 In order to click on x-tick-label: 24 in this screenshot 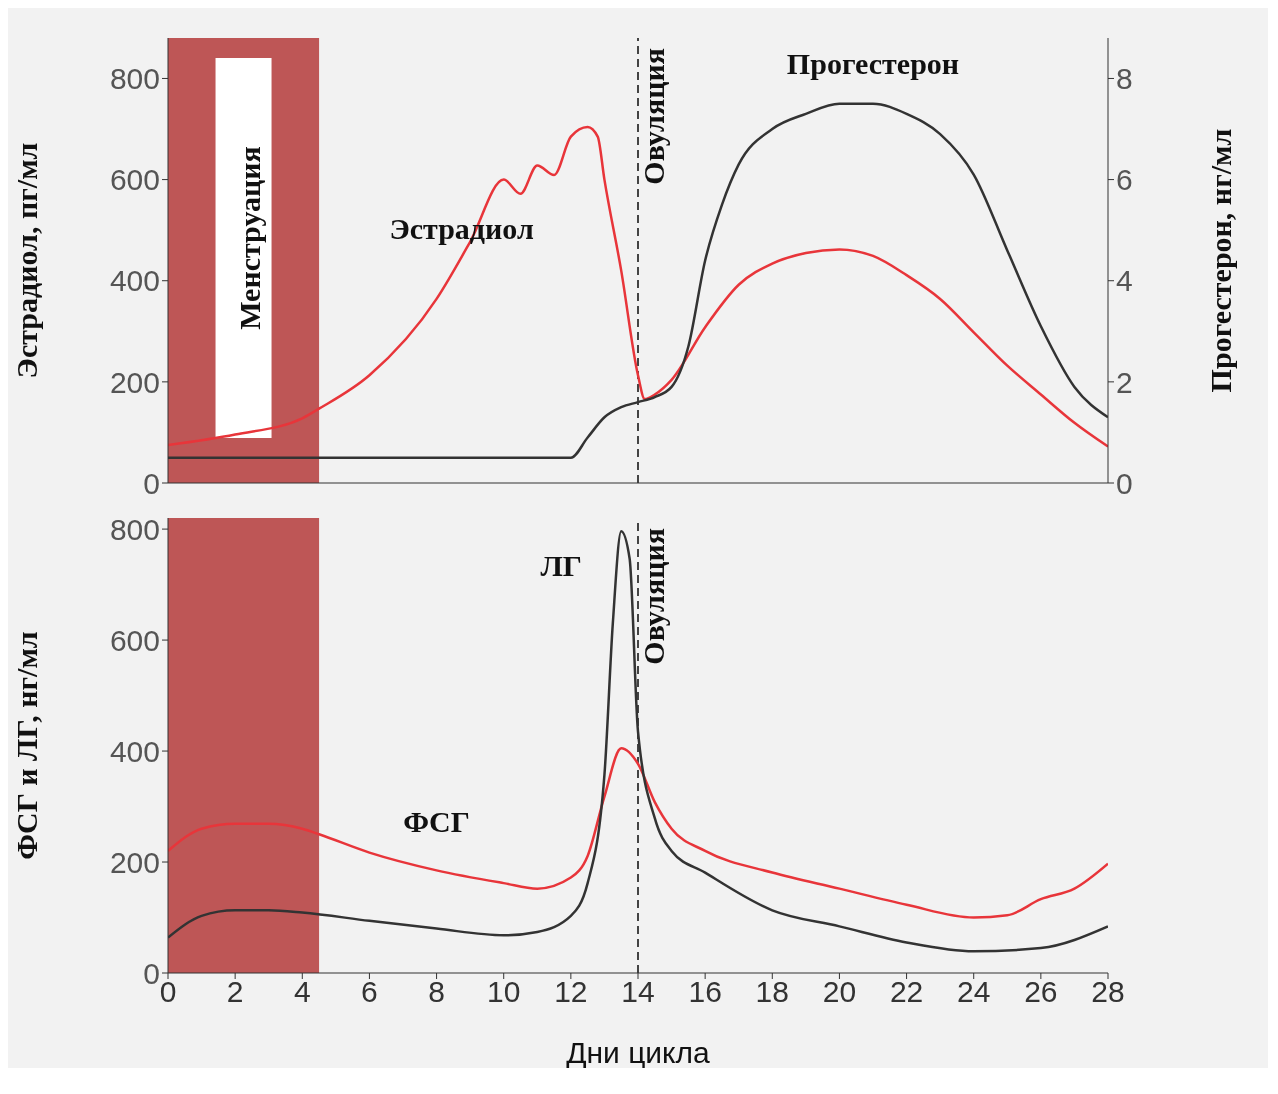, I will do `click(974, 992)`.